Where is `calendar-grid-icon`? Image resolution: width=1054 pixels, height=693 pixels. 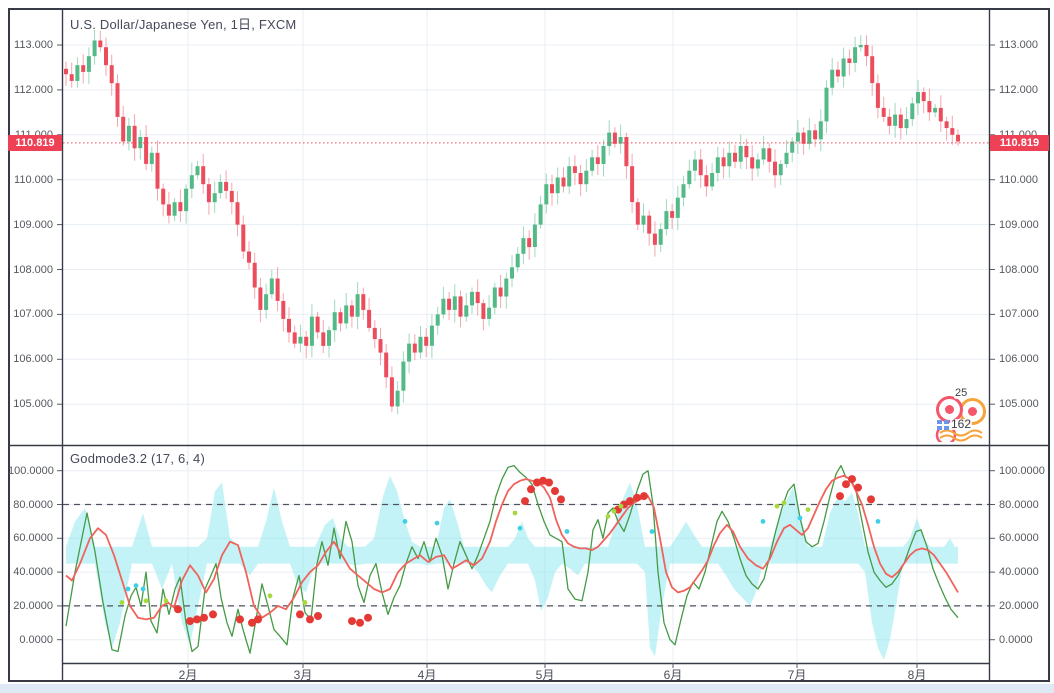
calendar-grid-icon is located at coordinates (943, 425).